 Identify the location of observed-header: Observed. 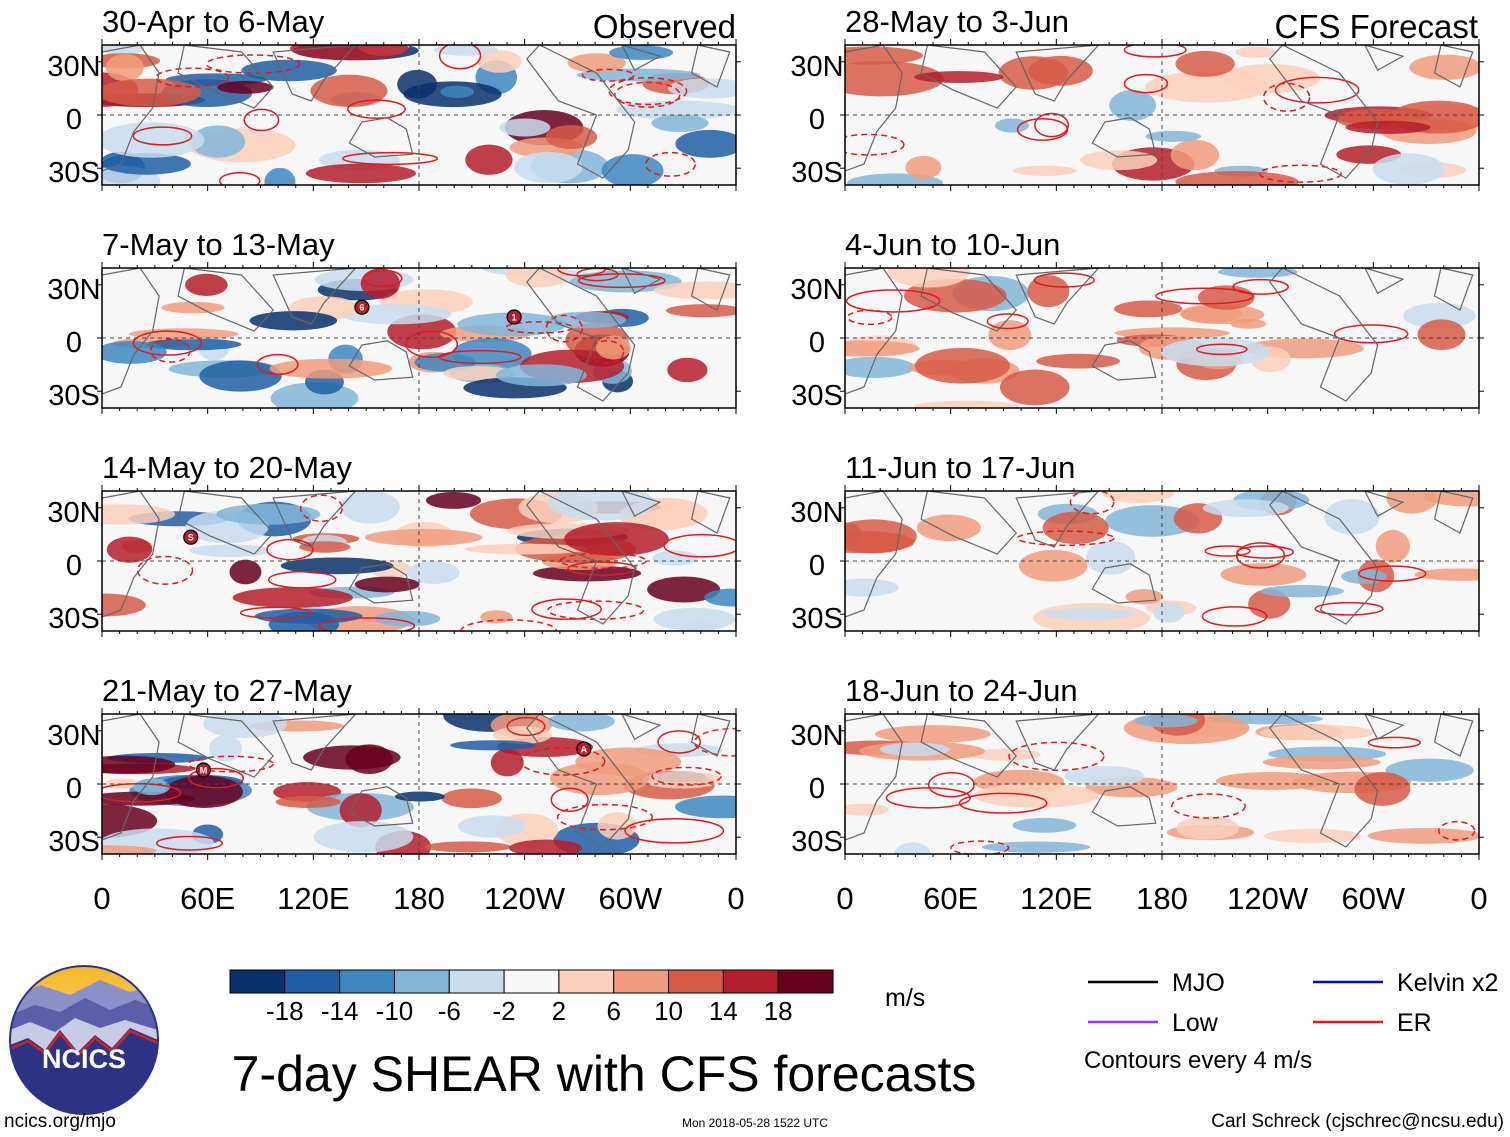
(664, 26).